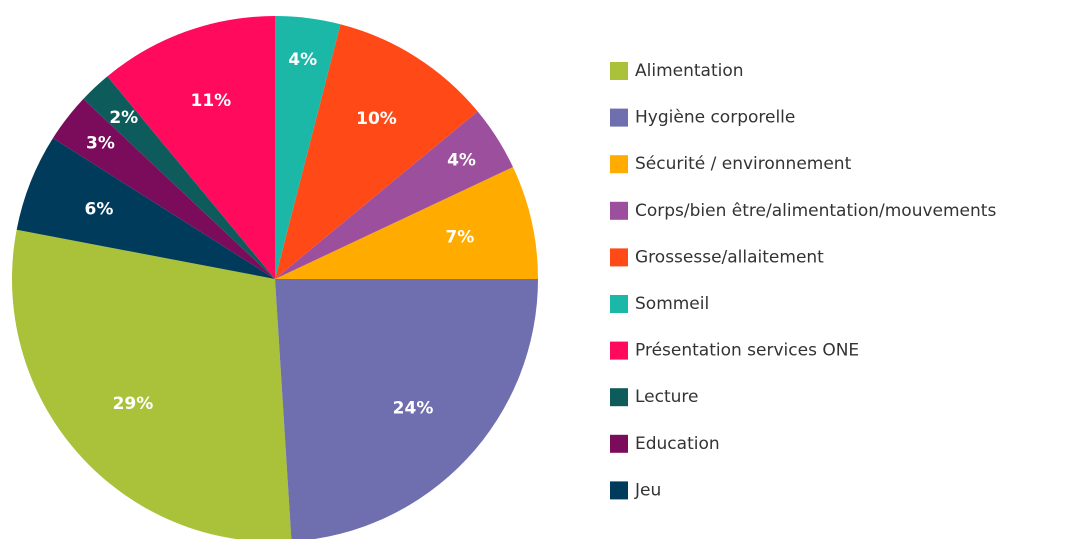 The image size is (1082, 539). Describe the element at coordinates (100, 144) in the screenshot. I see `value-label: 3%` at that location.